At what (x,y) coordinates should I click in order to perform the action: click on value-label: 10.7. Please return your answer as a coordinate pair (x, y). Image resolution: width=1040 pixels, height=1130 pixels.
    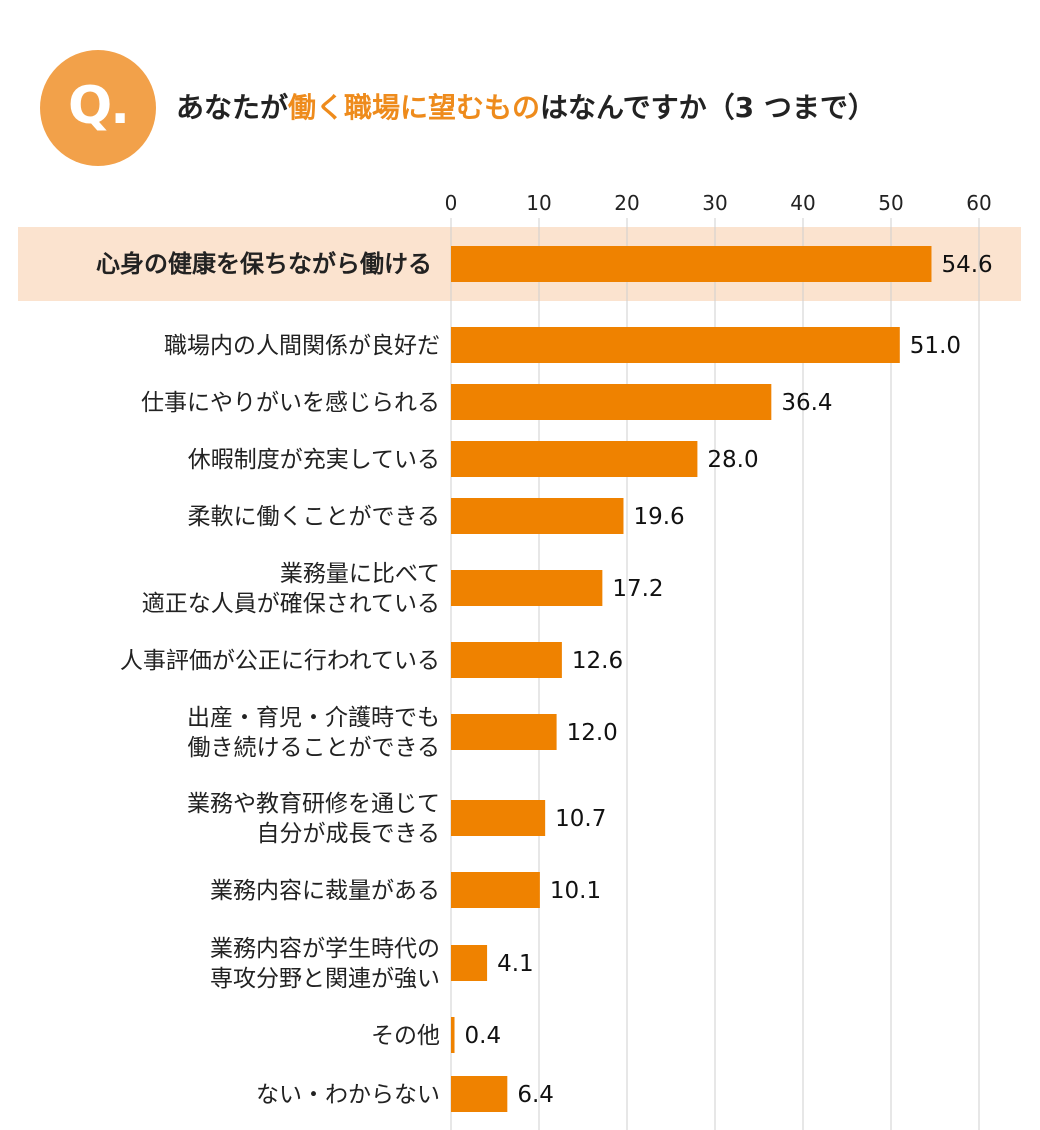
    Looking at the image, I should click on (580, 819).